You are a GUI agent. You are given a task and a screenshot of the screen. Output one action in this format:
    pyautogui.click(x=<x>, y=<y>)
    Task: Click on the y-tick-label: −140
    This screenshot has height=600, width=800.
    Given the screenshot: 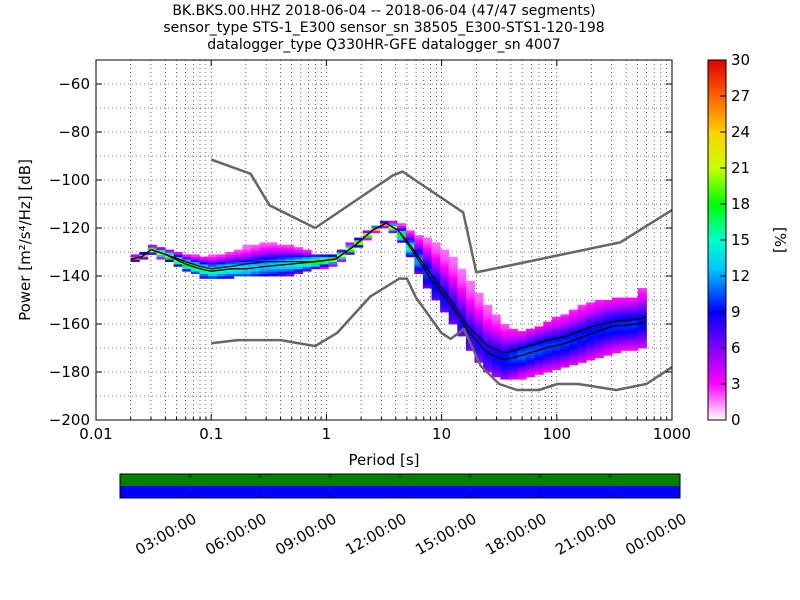 What is the action you would take?
    pyautogui.click(x=69, y=276)
    